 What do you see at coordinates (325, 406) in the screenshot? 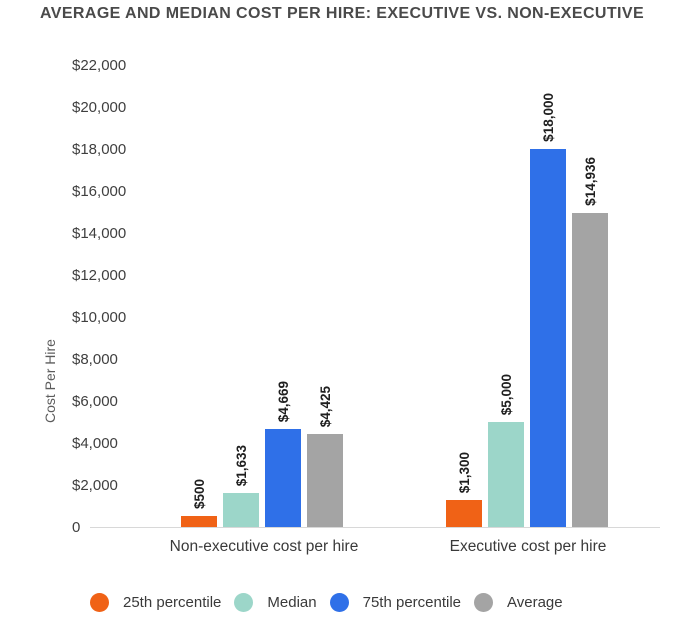
I see `bar-value-label: $4,425` at bounding box center [325, 406].